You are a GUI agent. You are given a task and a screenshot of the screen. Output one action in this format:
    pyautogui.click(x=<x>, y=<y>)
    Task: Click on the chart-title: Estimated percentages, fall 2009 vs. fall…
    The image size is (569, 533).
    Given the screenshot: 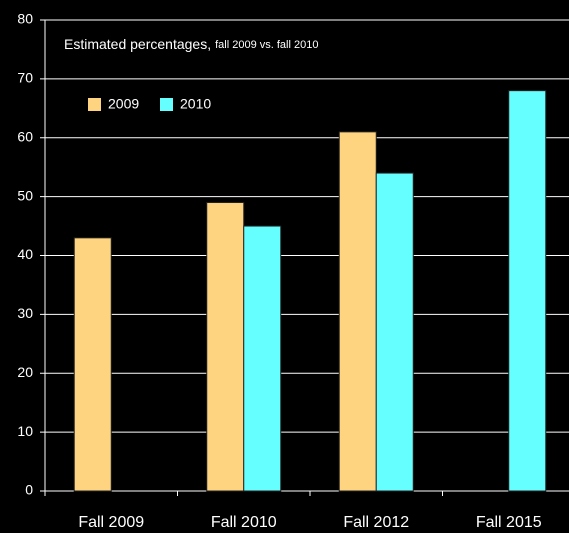 What is the action you would take?
    pyautogui.click(x=191, y=44)
    